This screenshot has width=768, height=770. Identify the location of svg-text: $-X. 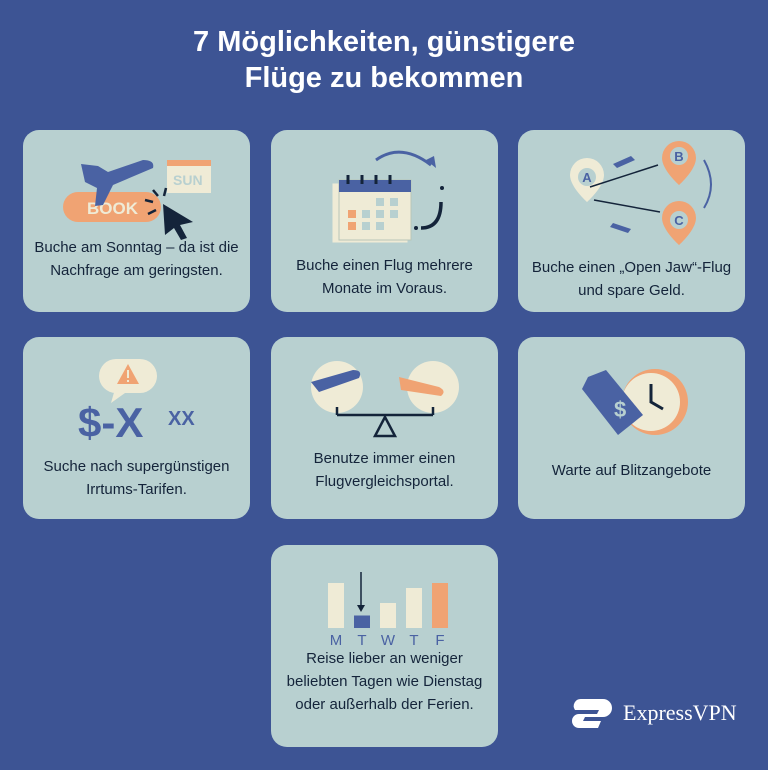
(110, 422).